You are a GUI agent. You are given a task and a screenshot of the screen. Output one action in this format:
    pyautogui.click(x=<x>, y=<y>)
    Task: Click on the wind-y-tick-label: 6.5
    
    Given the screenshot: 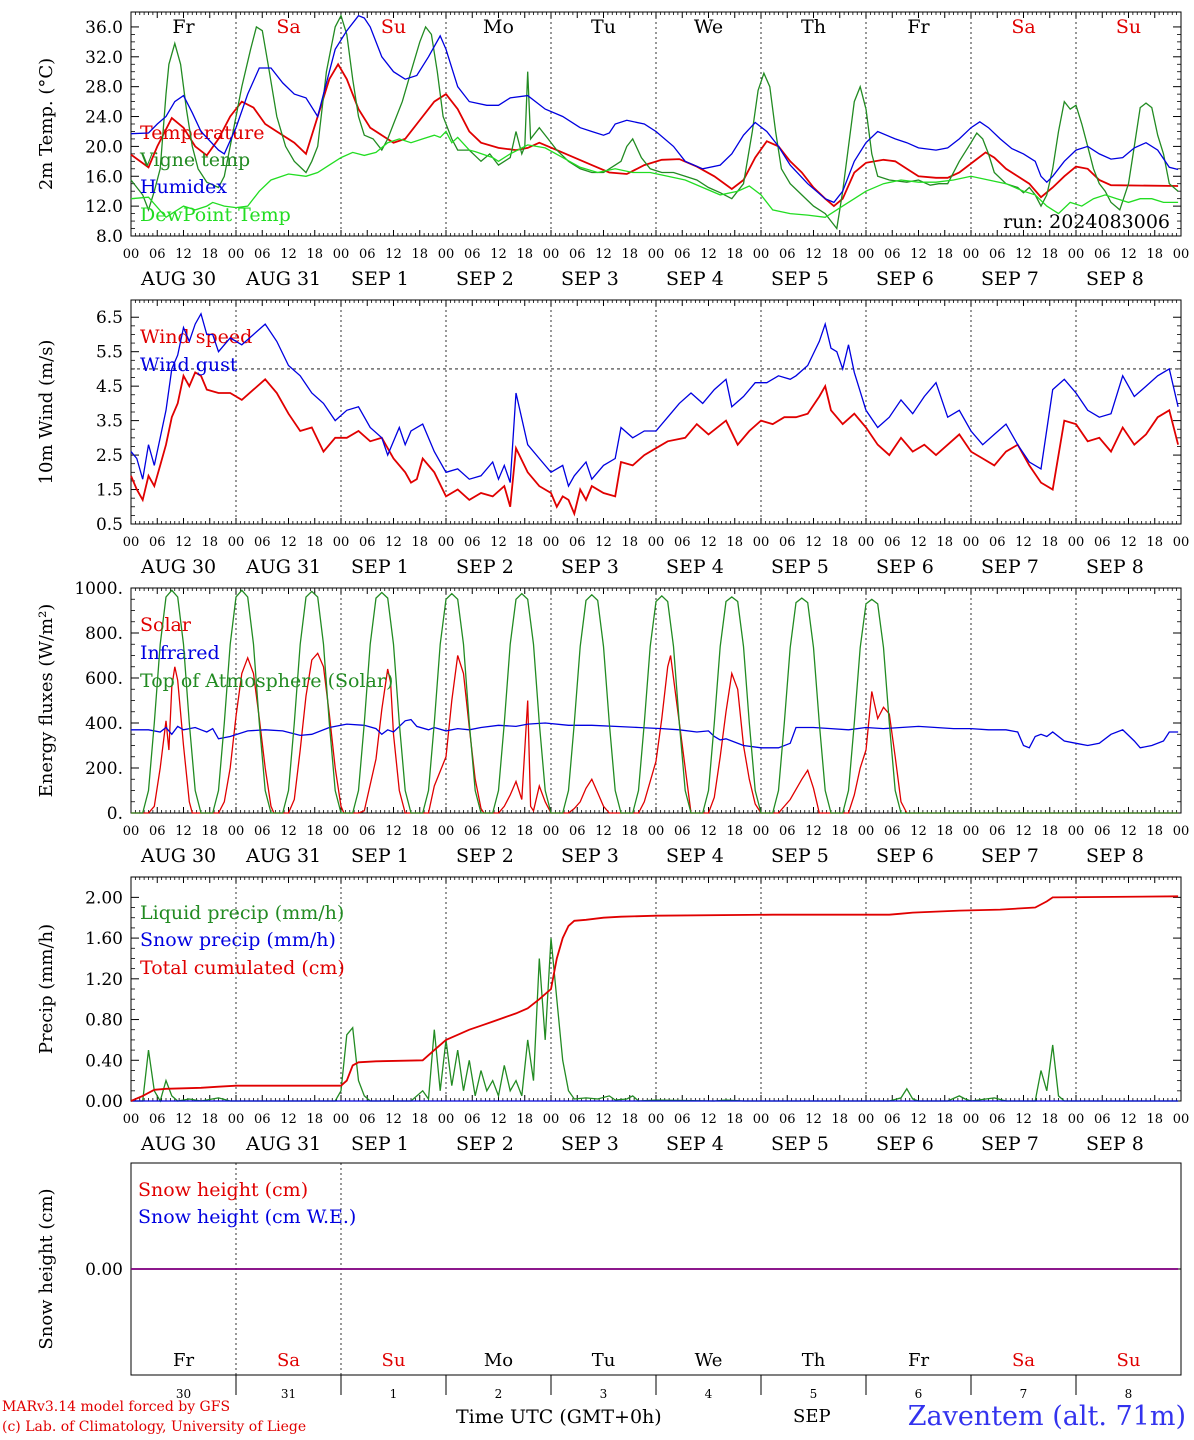 What is the action you would take?
    pyautogui.click(x=109, y=318)
    